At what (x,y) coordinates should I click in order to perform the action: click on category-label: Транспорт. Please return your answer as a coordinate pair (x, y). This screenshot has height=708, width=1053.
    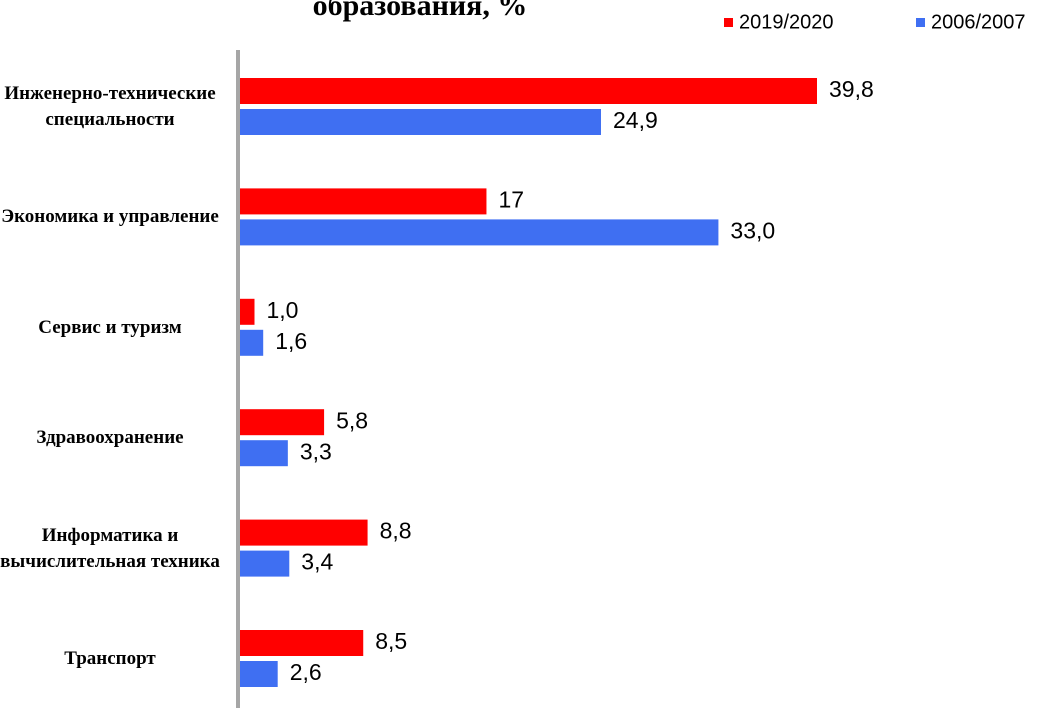
    Looking at the image, I should click on (110, 658).